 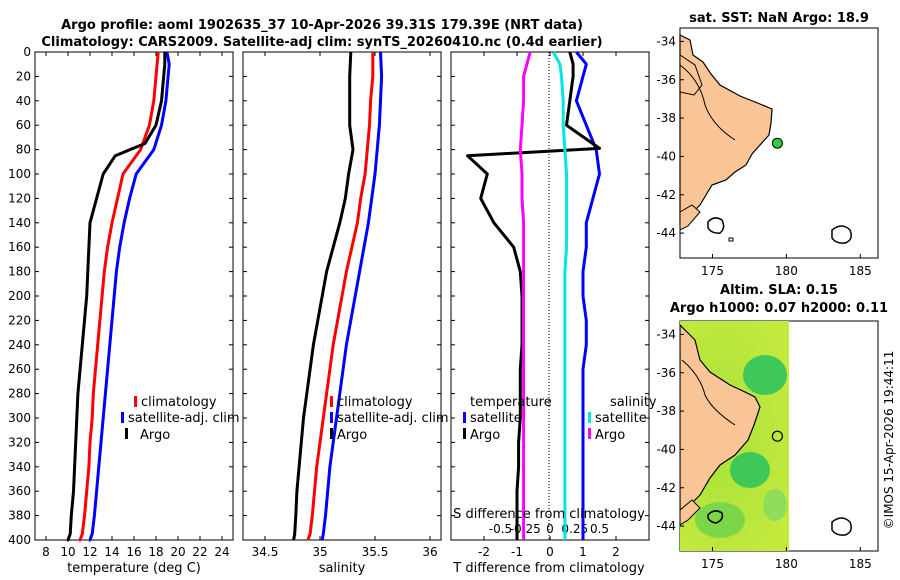 What do you see at coordinates (525, 529) in the screenshot?
I see `s-diff-tick-label: -0.25` at bounding box center [525, 529].